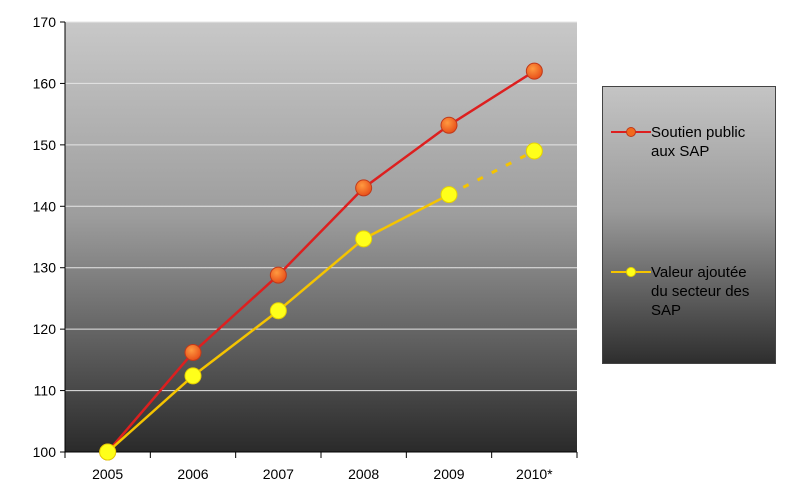 The width and height of the screenshot is (790, 499). I want to click on series-0-point-2010, so click(534, 71).